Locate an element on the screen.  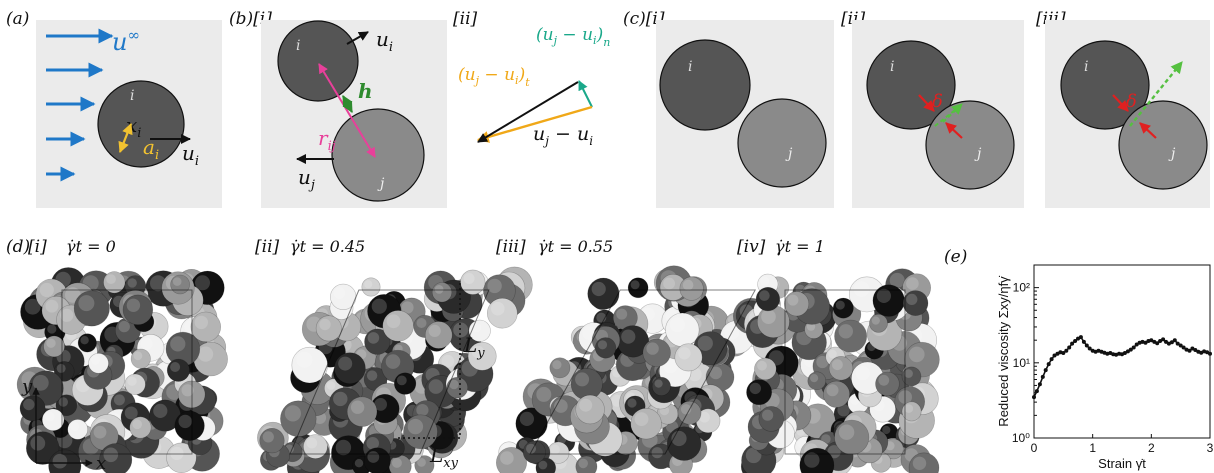
velocity-label: ui is located at coordinates (190, 155).